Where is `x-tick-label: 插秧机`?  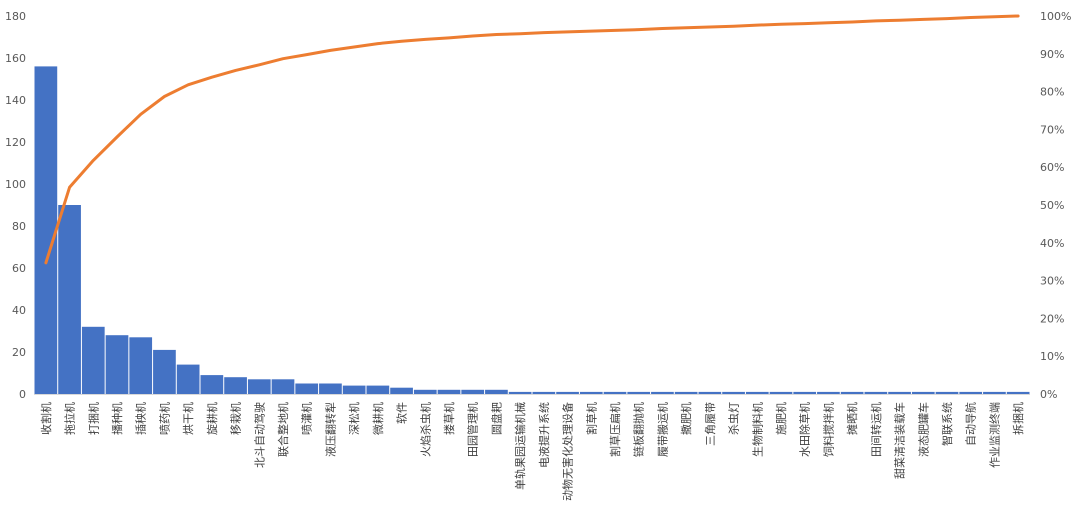 x-tick-label: 插秧机 is located at coordinates (141, 418).